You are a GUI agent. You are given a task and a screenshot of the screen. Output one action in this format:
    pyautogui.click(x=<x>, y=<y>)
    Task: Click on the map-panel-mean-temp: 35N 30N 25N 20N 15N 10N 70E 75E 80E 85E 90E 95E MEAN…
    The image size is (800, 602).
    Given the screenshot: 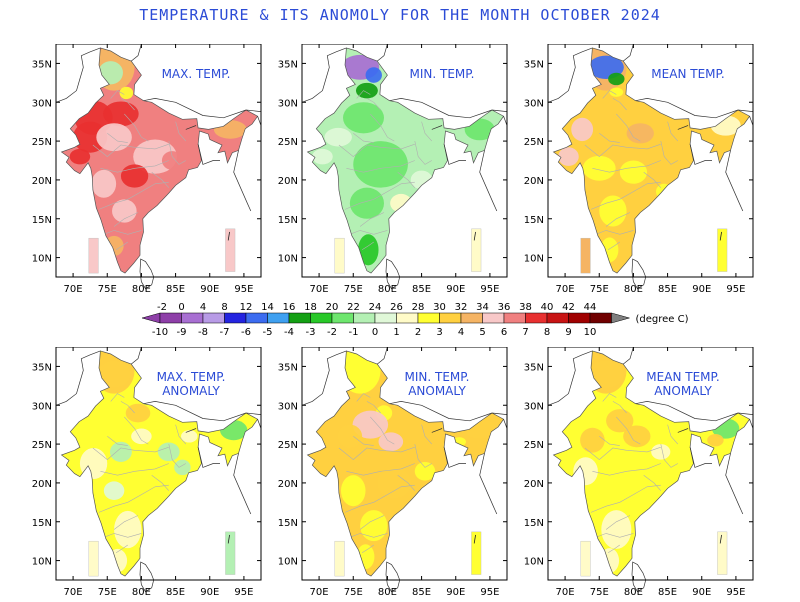 What is the action you would take?
    pyautogui.click(x=639, y=169)
    